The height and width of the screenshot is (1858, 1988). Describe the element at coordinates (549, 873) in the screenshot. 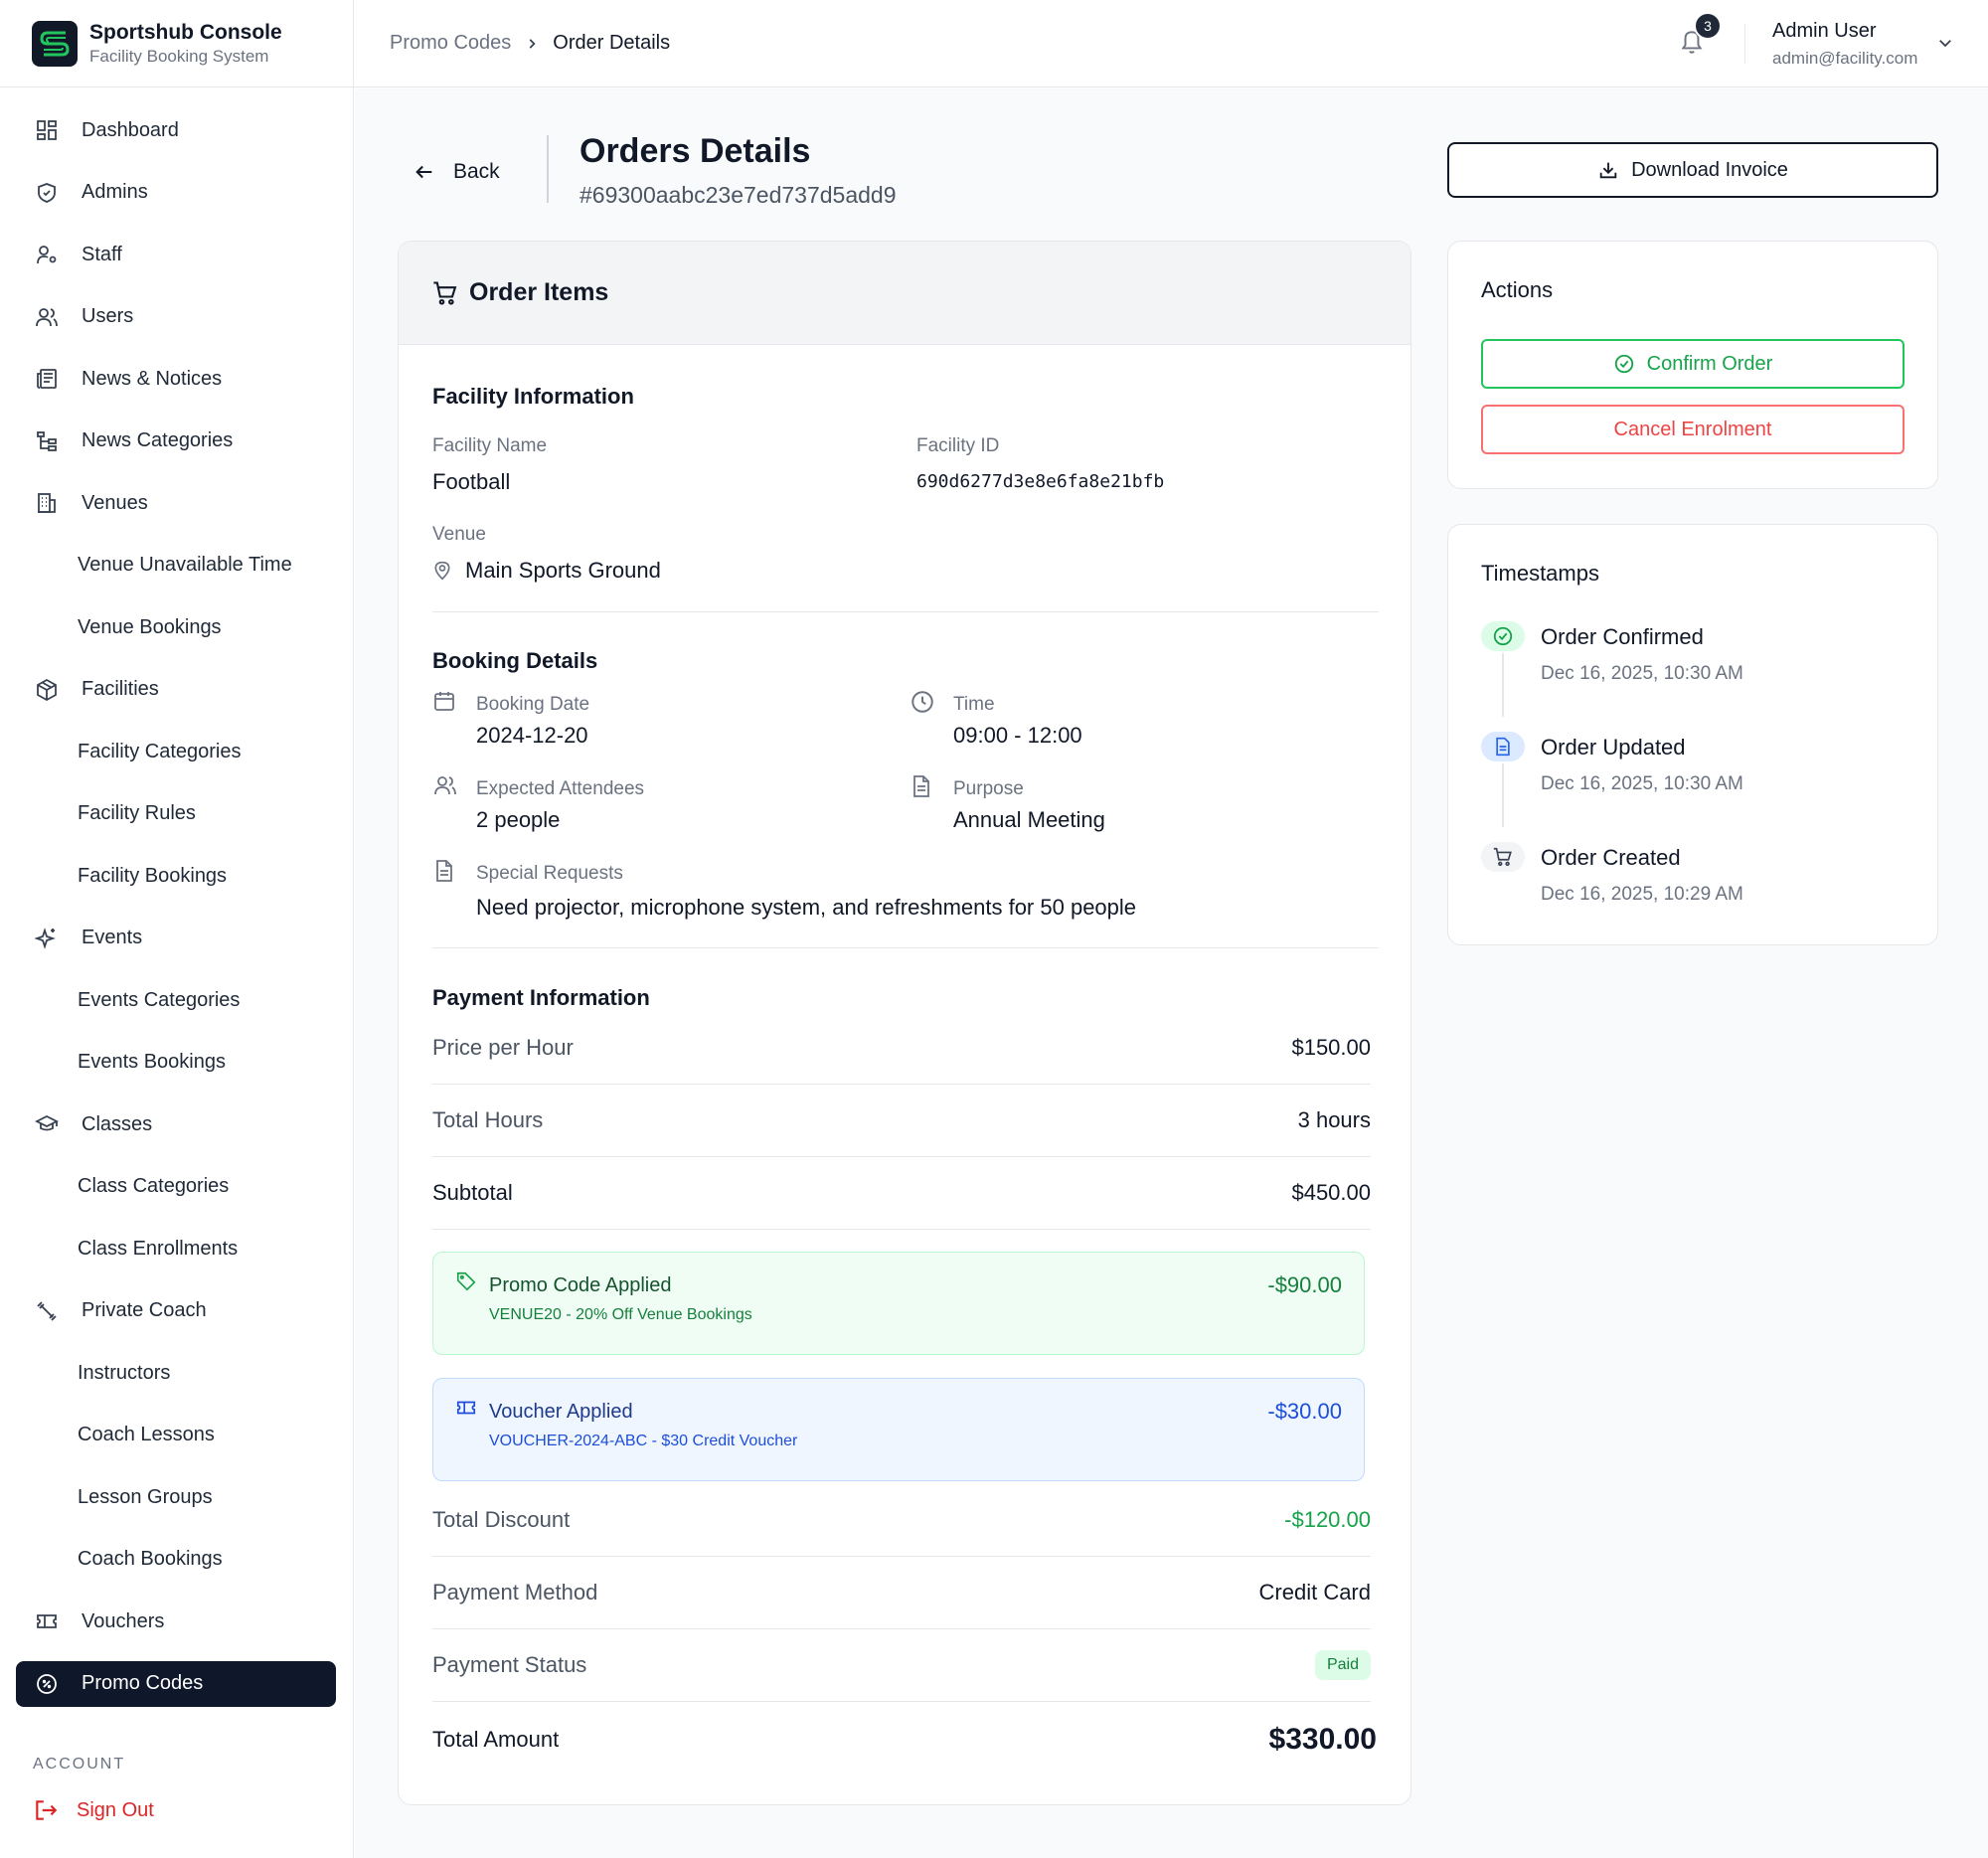

I see `special-requests-label: Special Requests` at that location.